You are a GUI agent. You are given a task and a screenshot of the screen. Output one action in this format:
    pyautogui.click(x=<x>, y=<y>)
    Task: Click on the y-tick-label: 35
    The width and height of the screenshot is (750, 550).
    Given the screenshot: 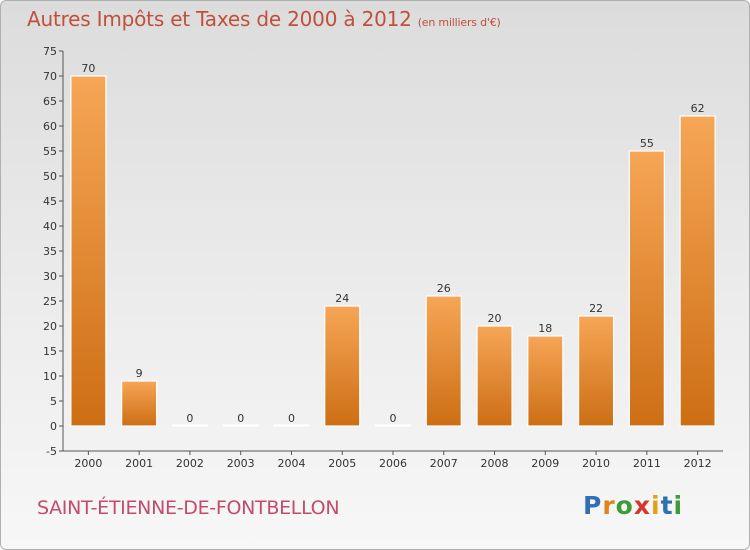 What is the action you would take?
    pyautogui.click(x=50, y=251)
    